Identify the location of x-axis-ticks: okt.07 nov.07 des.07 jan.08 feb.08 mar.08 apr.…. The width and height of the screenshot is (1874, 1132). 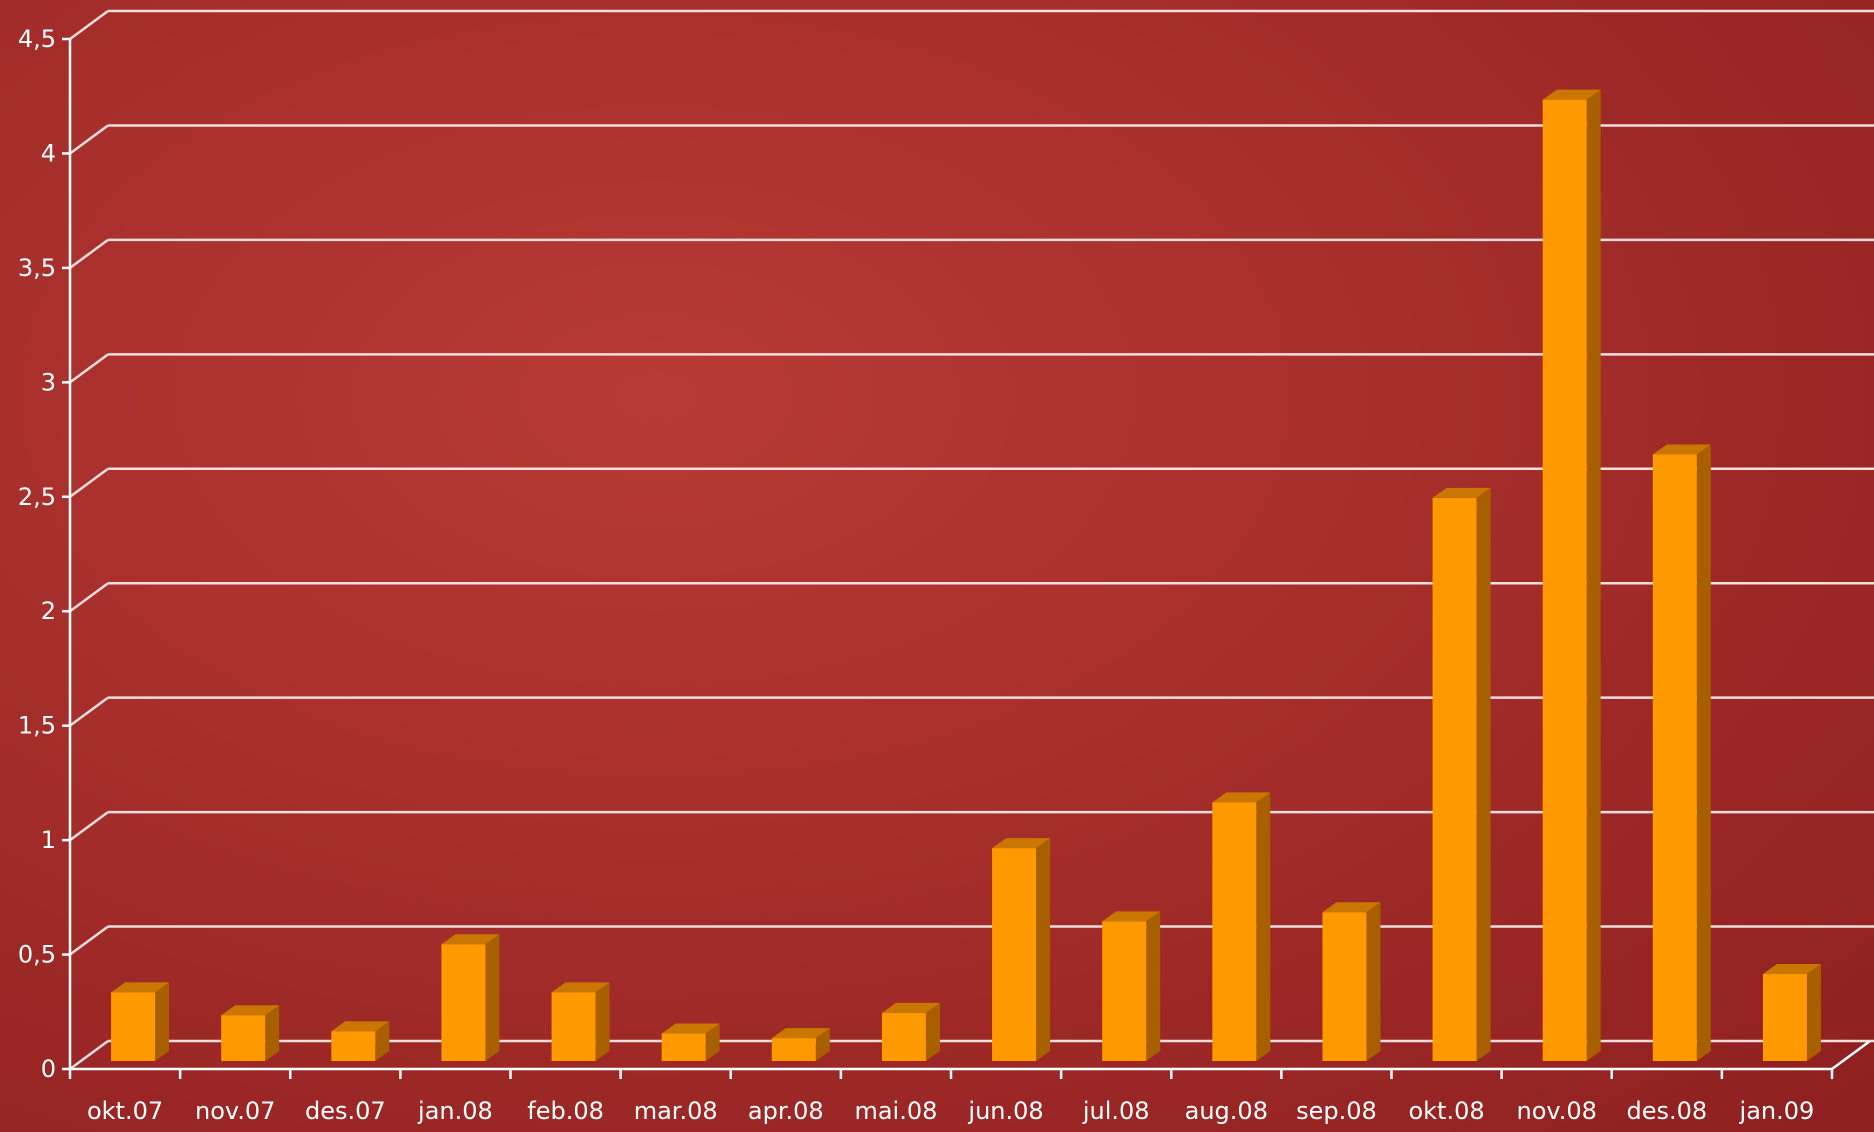
(951, 1097).